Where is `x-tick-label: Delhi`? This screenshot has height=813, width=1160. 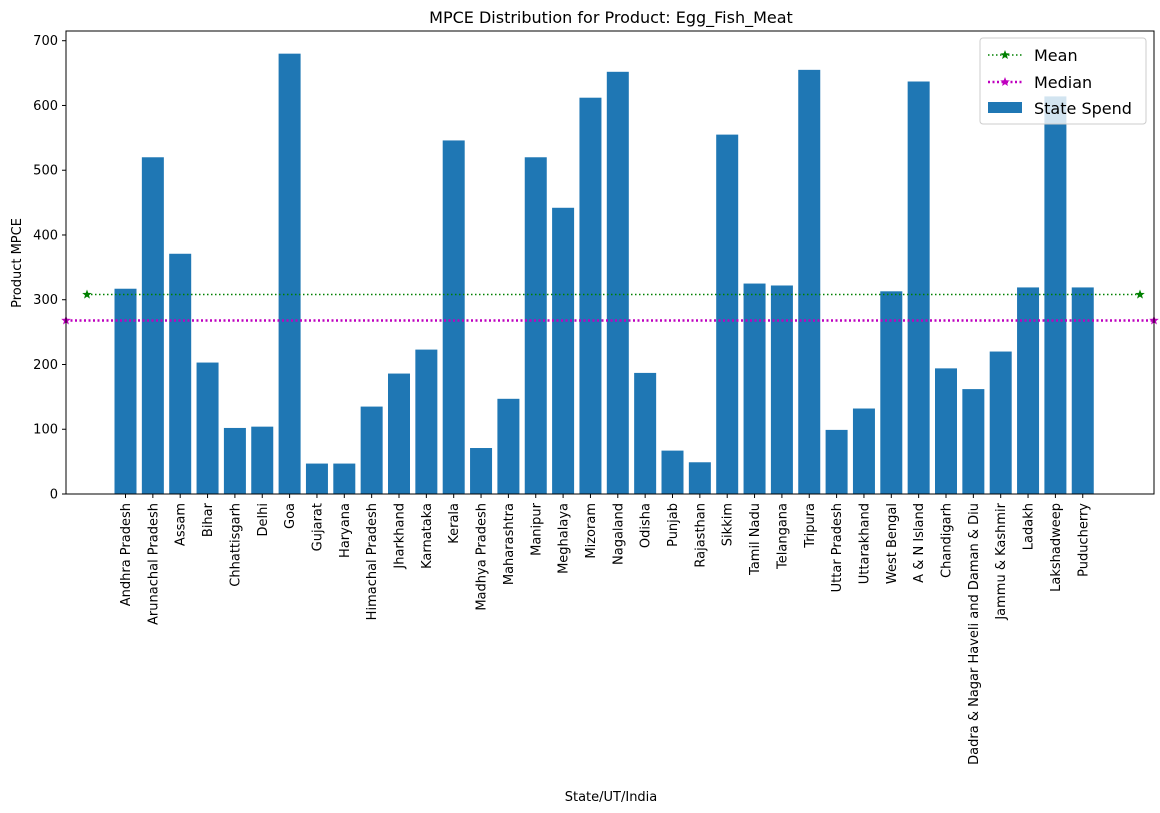 x-tick-label: Delhi is located at coordinates (263, 519).